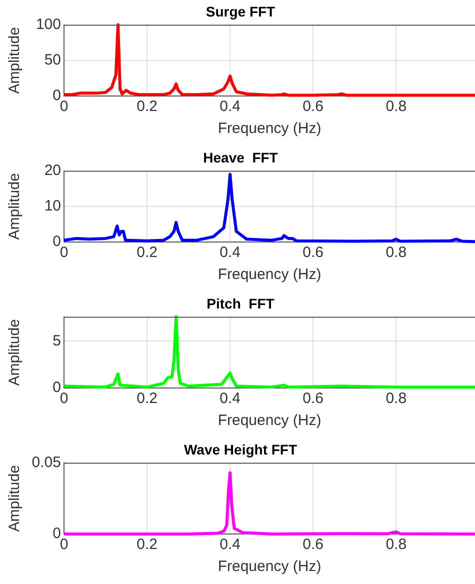 The width and height of the screenshot is (475, 584). Describe the element at coordinates (52, 170) in the screenshot. I see `y-tick-label: 20` at that location.